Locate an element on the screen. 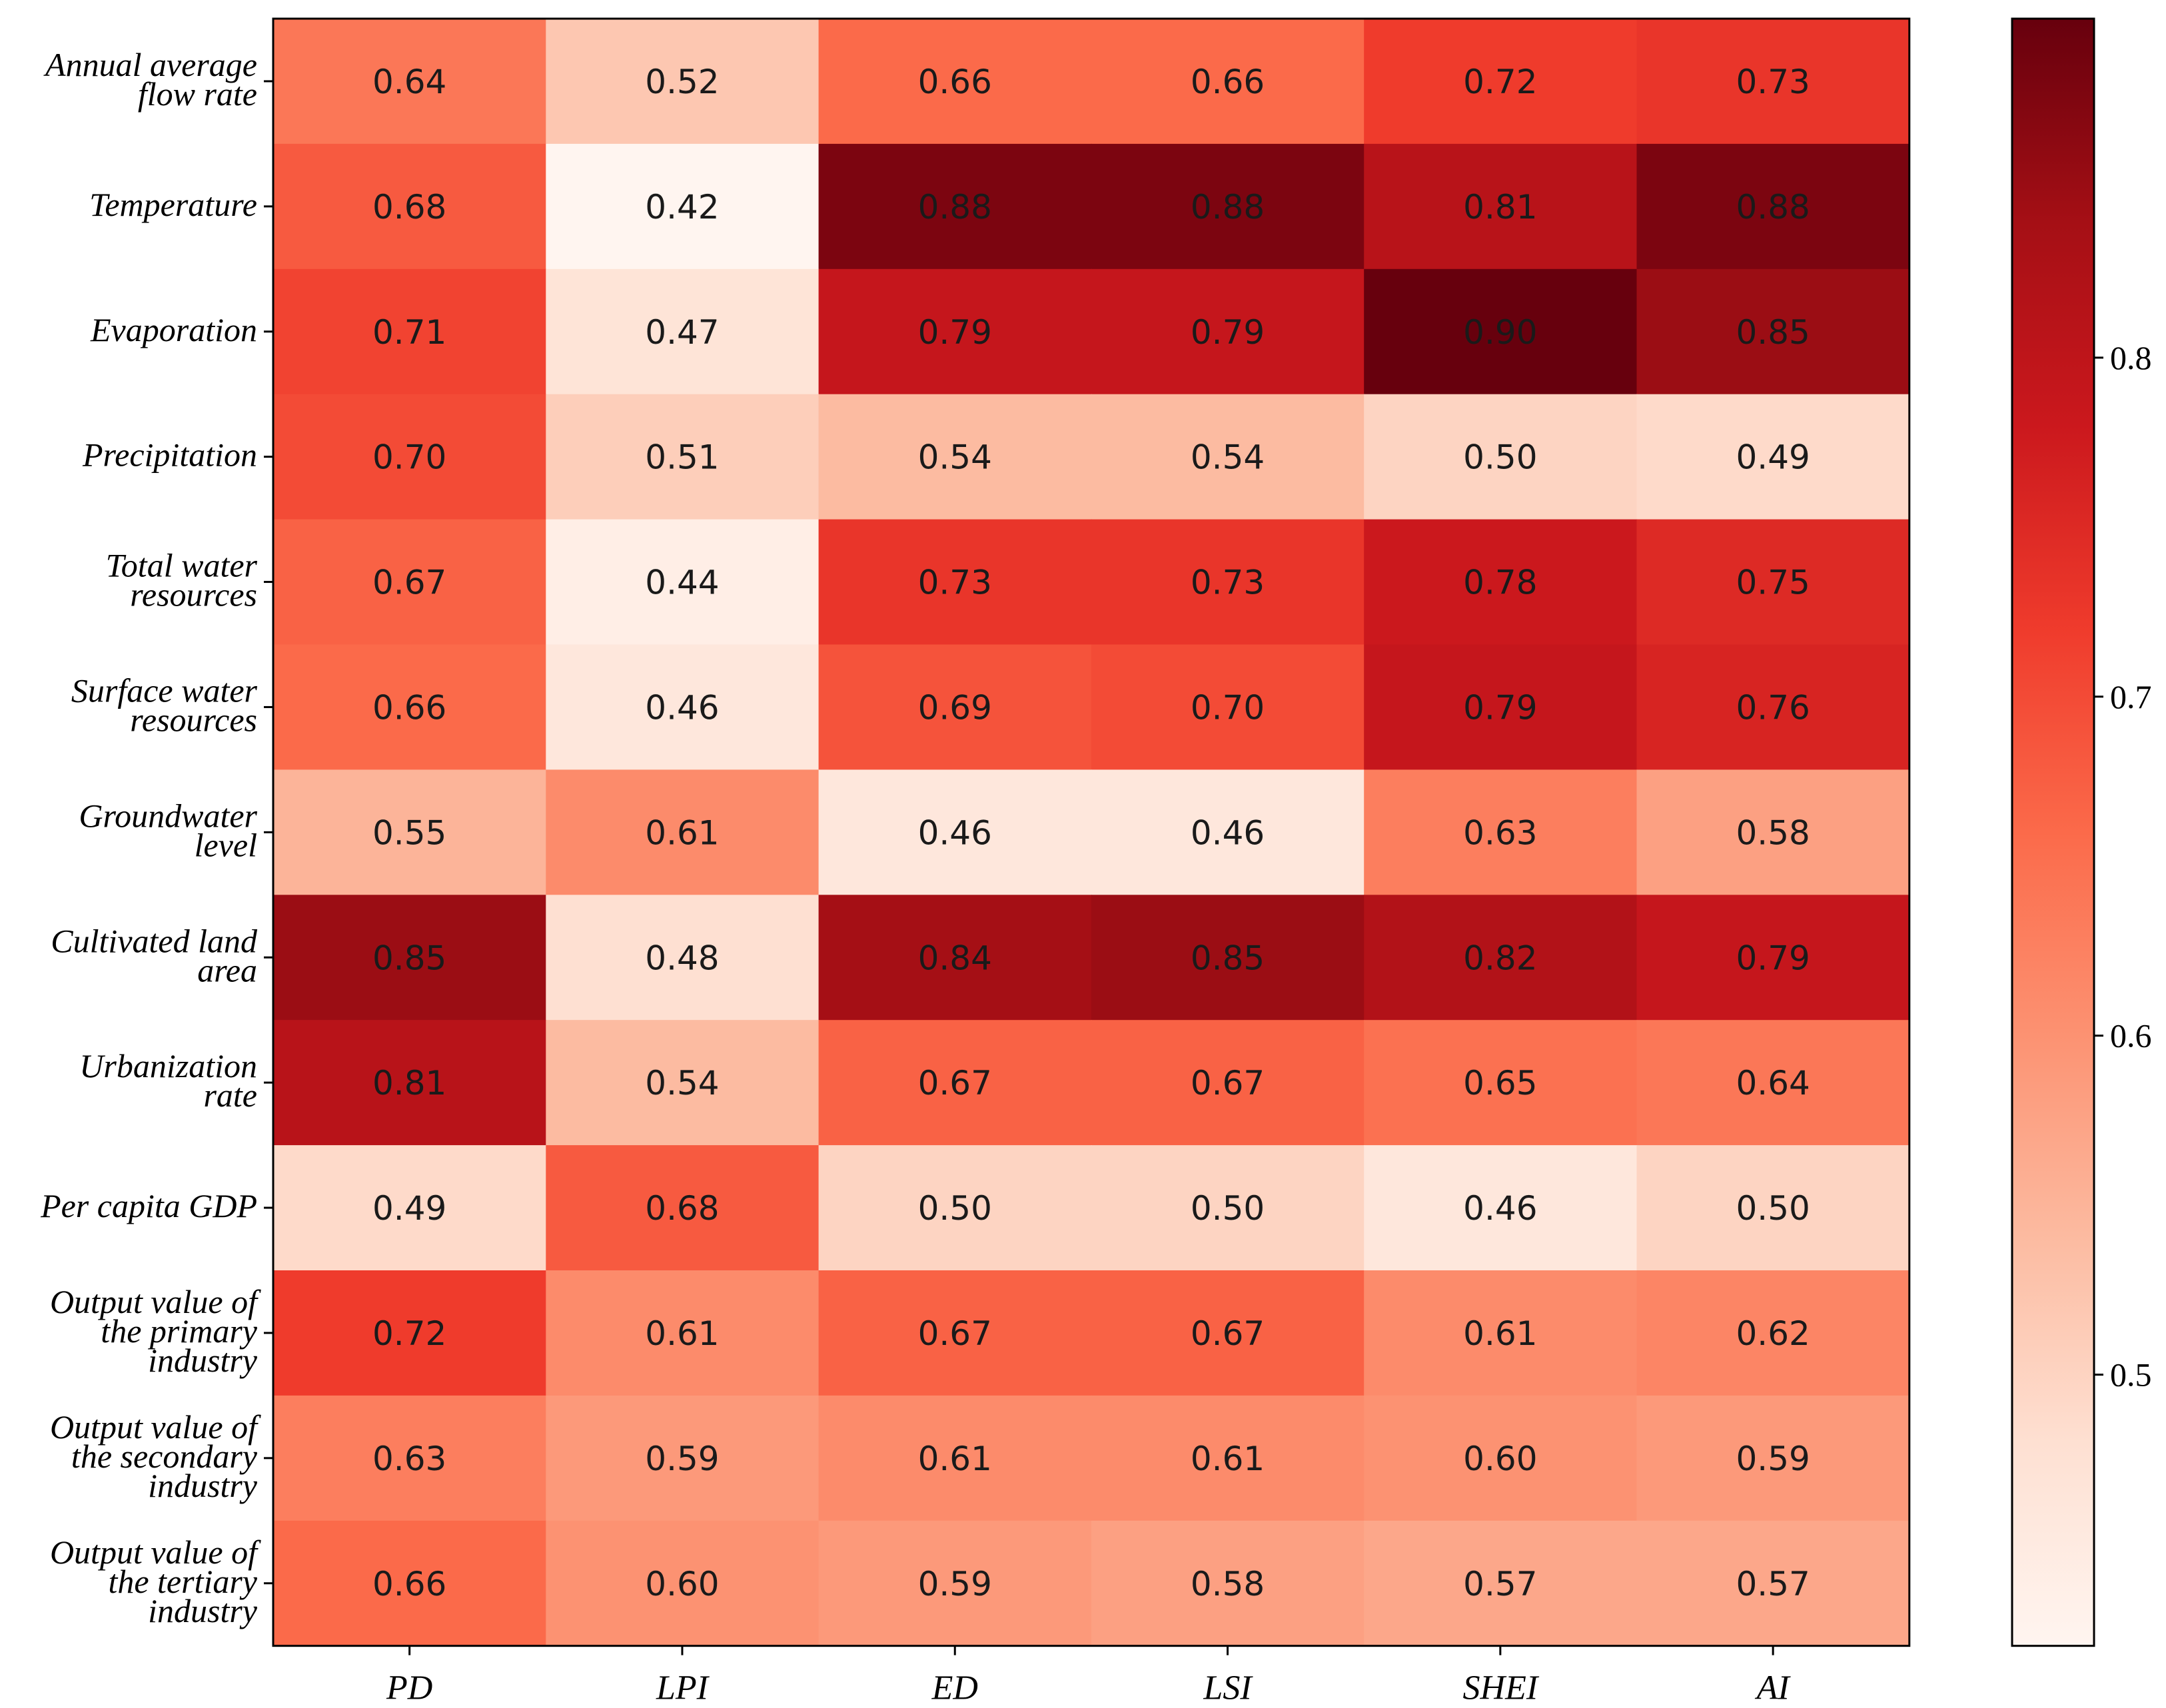  cell-value-label: 0.54 is located at coordinates (682, 1083).